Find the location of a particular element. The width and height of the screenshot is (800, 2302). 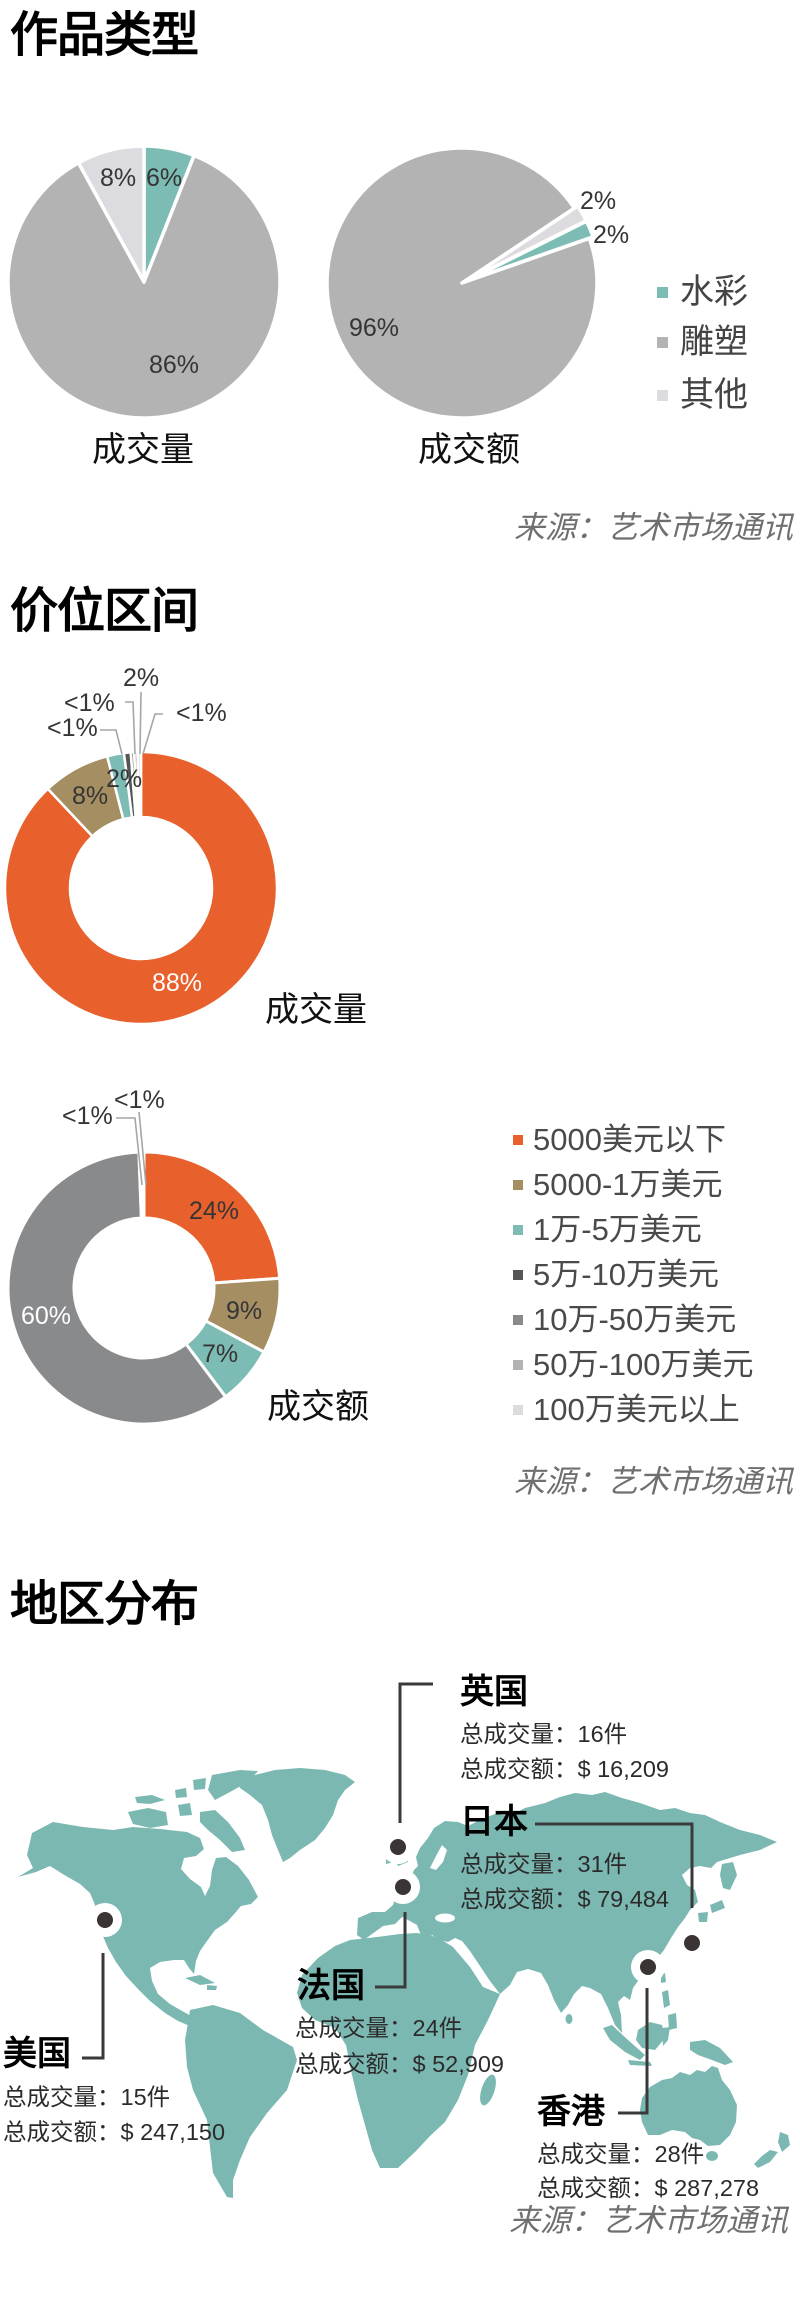

location-volume: 总成交量：15件 is located at coordinates (87, 2097).